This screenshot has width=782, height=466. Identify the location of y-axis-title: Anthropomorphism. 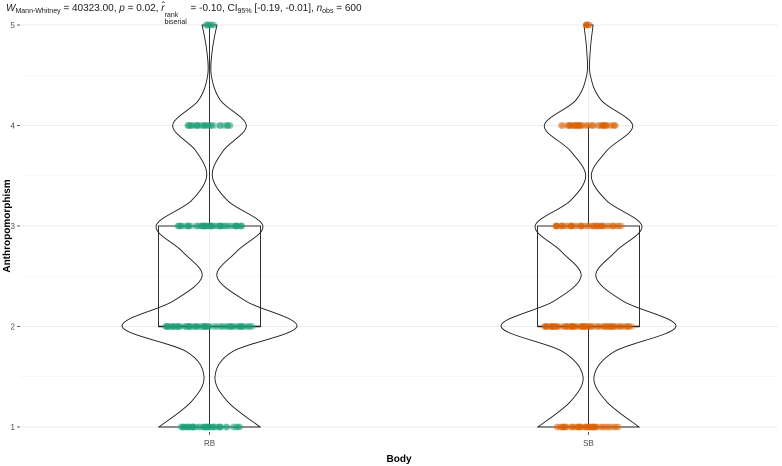
(7, 225).